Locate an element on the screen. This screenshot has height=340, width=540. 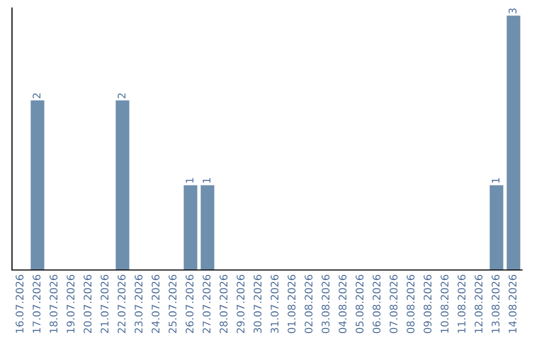
x-tick-label: 29.07.2026 is located at coordinates (240, 304).